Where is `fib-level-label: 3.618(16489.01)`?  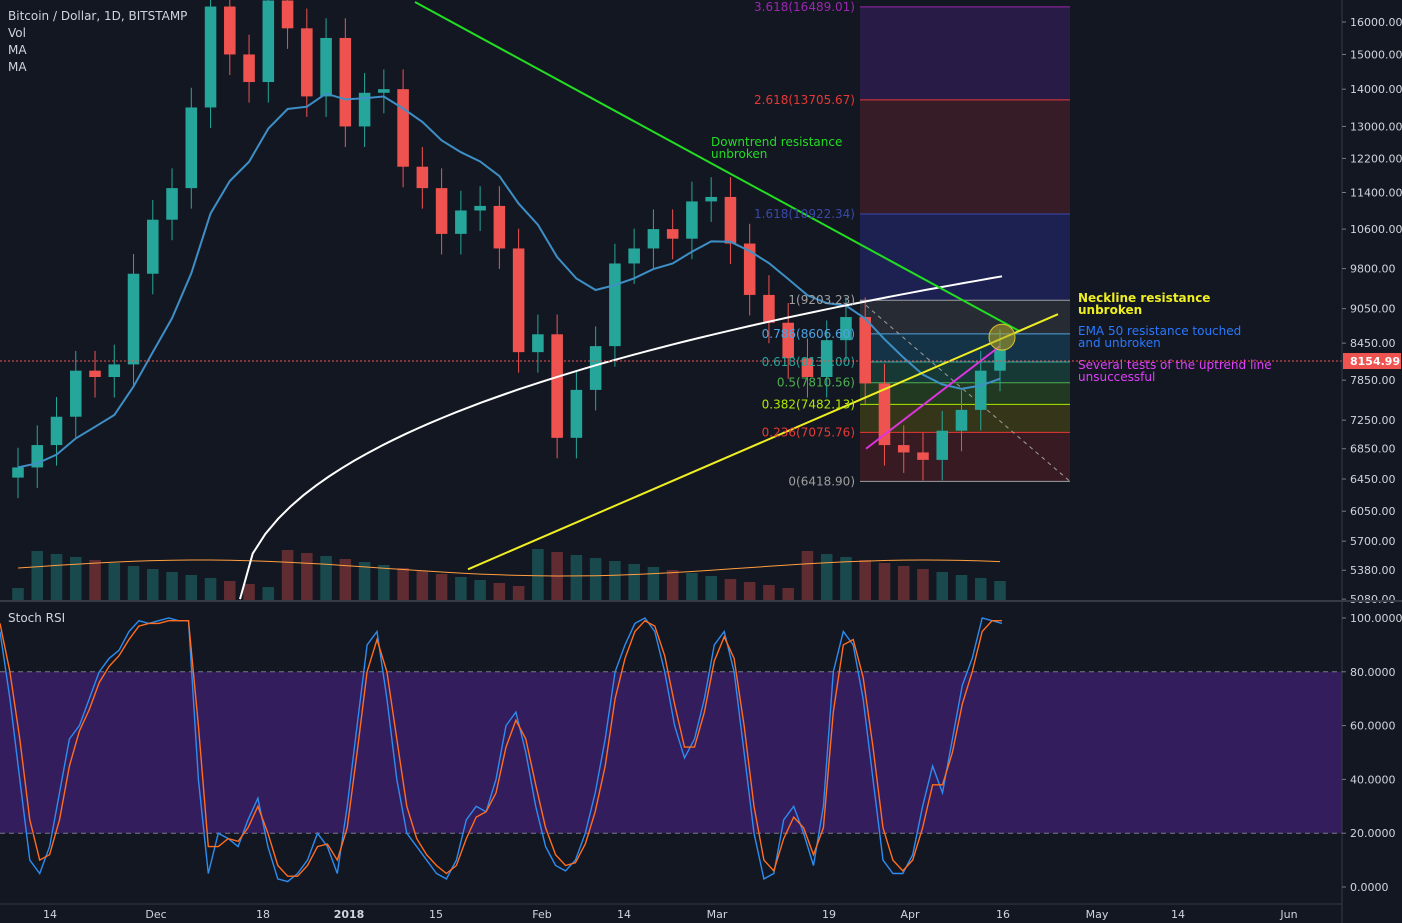 fib-level-label: 3.618(16489.01) is located at coordinates (804, 7).